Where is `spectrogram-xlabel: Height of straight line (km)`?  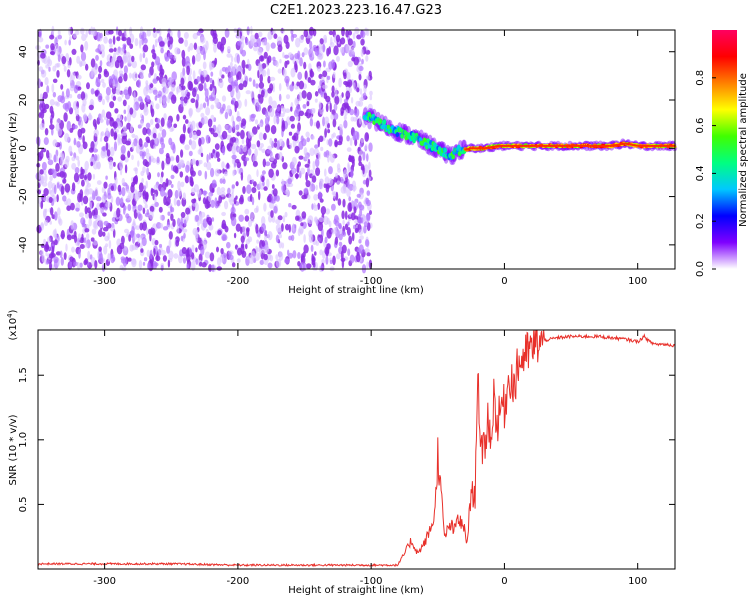 spectrogram-xlabel: Height of straight line (km) is located at coordinates (356, 290).